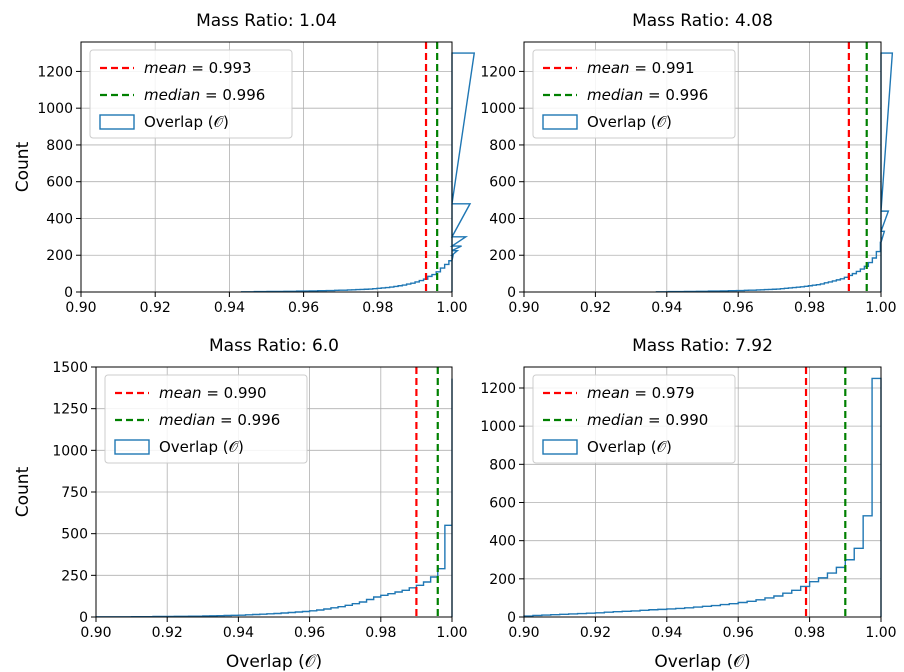 The height and width of the screenshot is (672, 904). I want to click on y-tick-label: 1500, so click(70, 368).